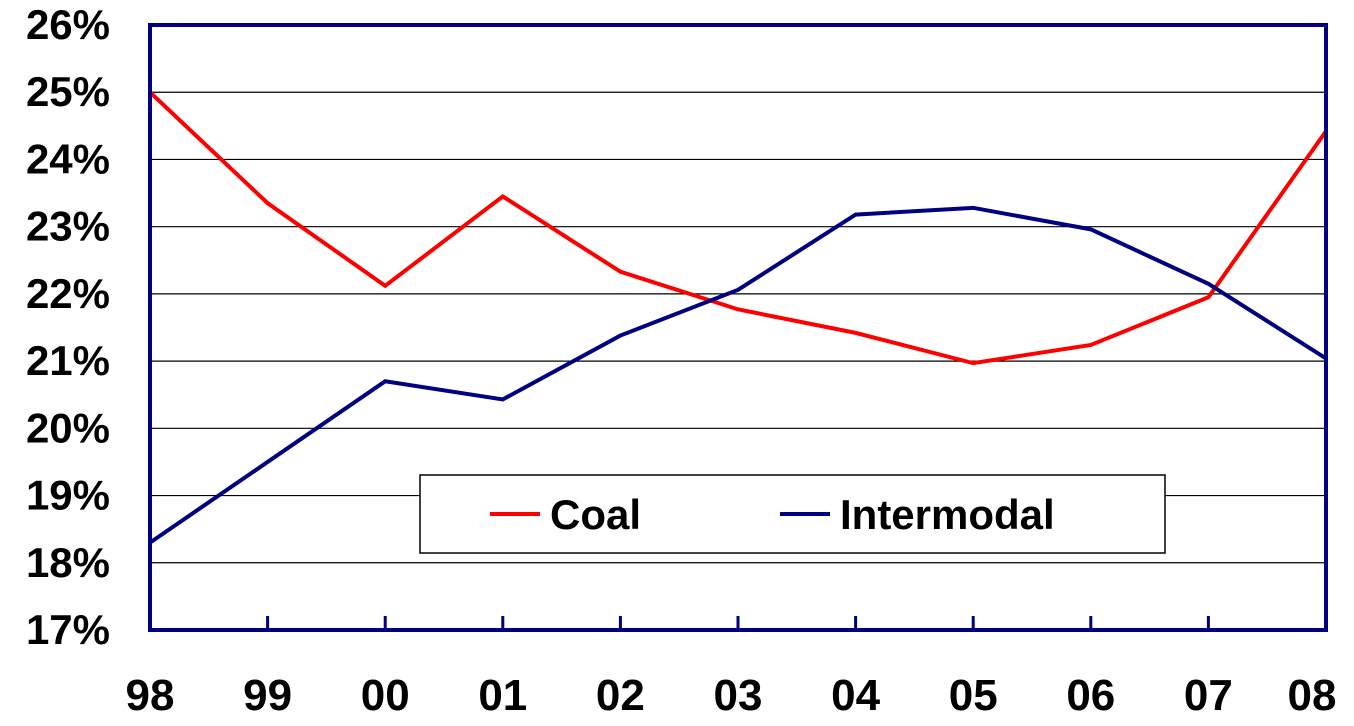 The width and height of the screenshot is (1354, 726). Describe the element at coordinates (267, 695) in the screenshot. I see `x-tick-label: 99` at that location.